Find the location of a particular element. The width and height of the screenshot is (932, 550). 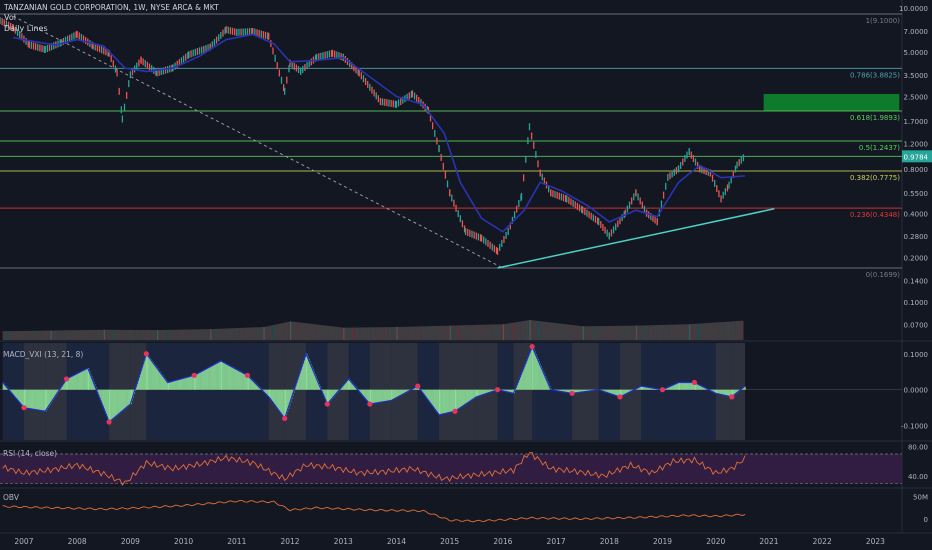

x-tick-label: 2007 is located at coordinates (23, 541).